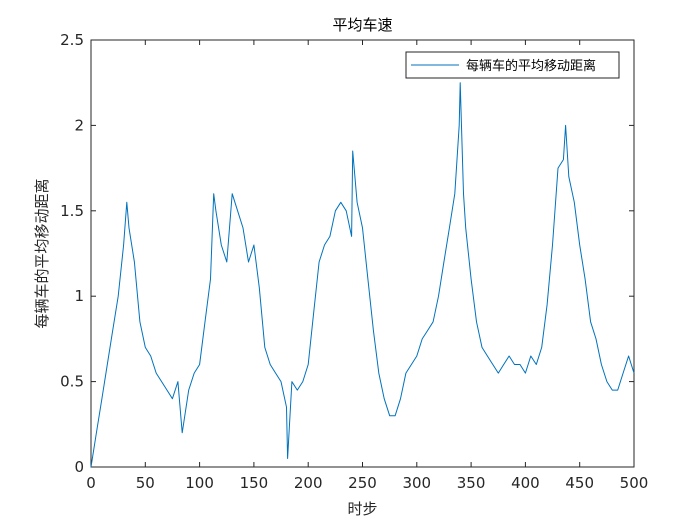 This screenshot has width=700, height=525. I want to click on x-tick-label: 500, so click(634, 483).